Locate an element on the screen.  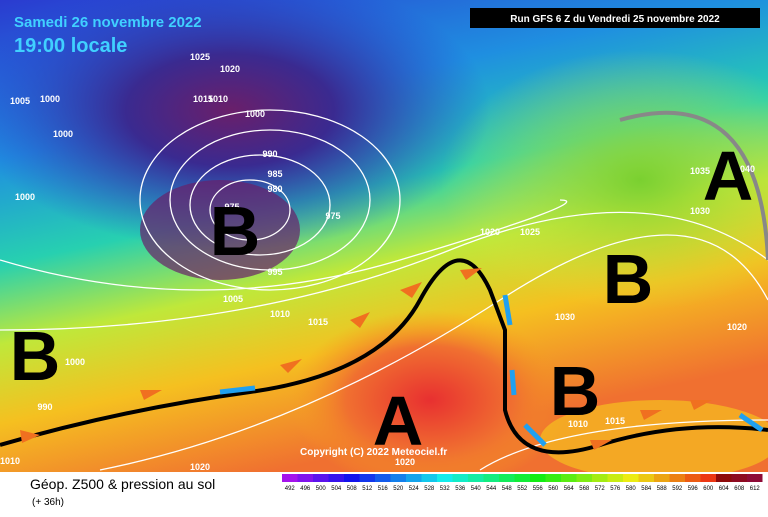
scale-label: 584 is located at coordinates (646, 489).